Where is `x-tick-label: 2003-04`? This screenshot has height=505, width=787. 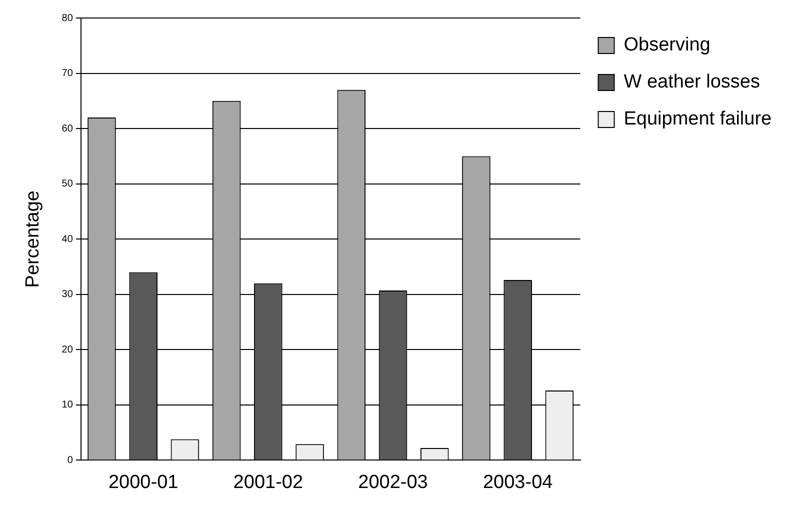
x-tick-label: 2003-04 is located at coordinates (518, 482).